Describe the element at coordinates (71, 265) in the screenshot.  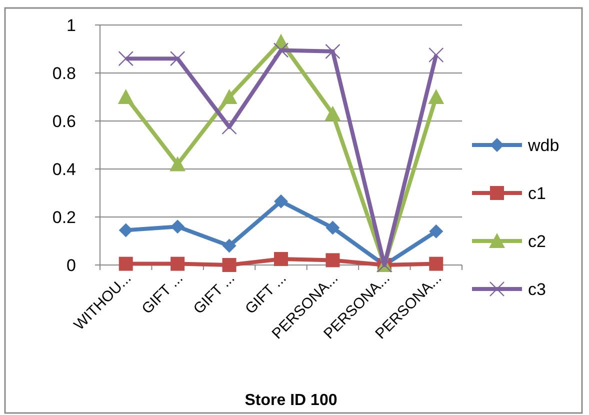
I see `y-tick-label: 0` at that location.